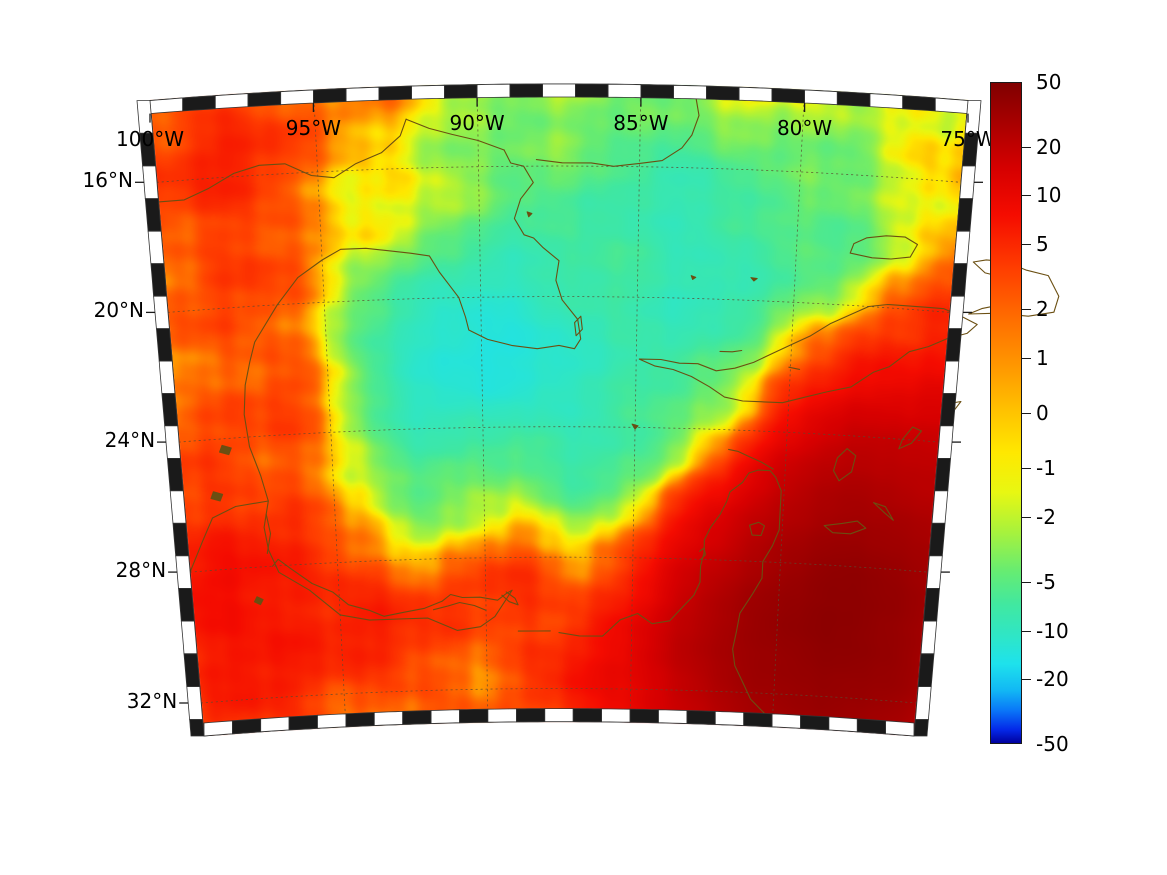  I want to click on colorbar-tick-label: -5, so click(1046, 581).